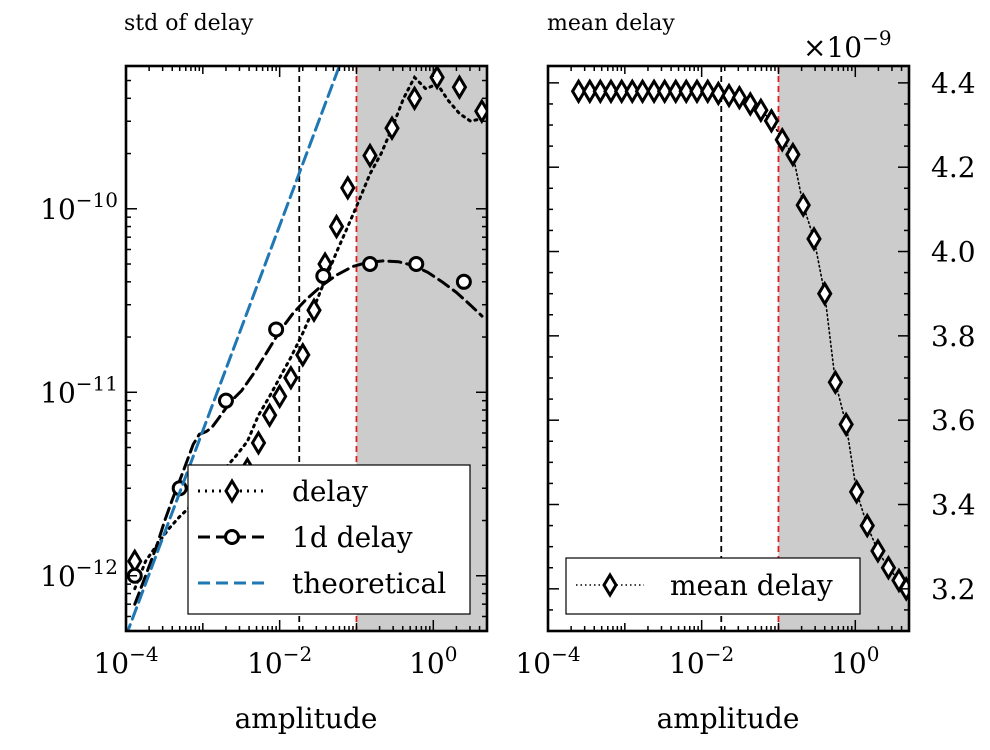 This screenshot has height=750, width=990. Describe the element at coordinates (843, 348) in the screenshot. I see `right-shaded-region` at that location.